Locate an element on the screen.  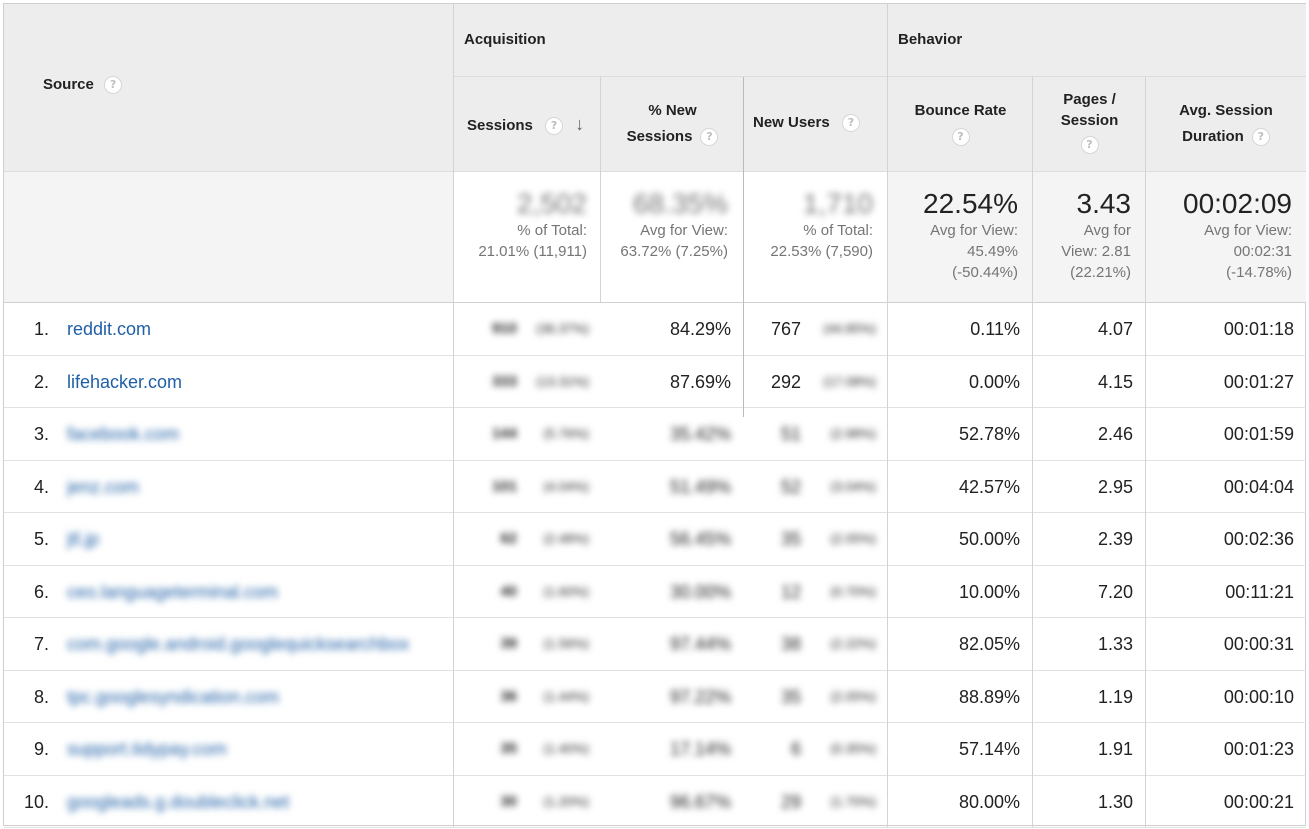
source-link: facebook.com is located at coordinates (123, 434).